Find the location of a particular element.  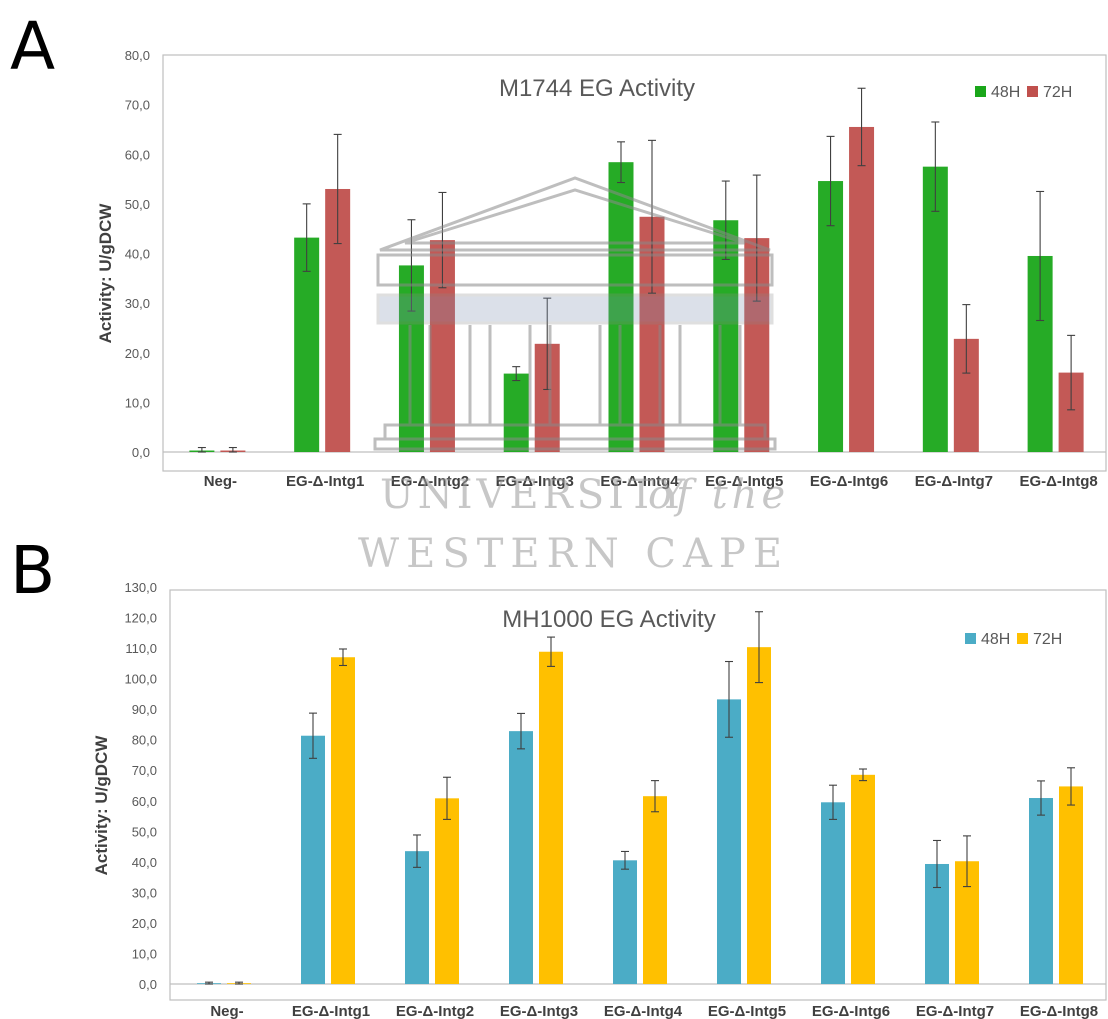

panel-label-b: B is located at coordinates (33, 570).